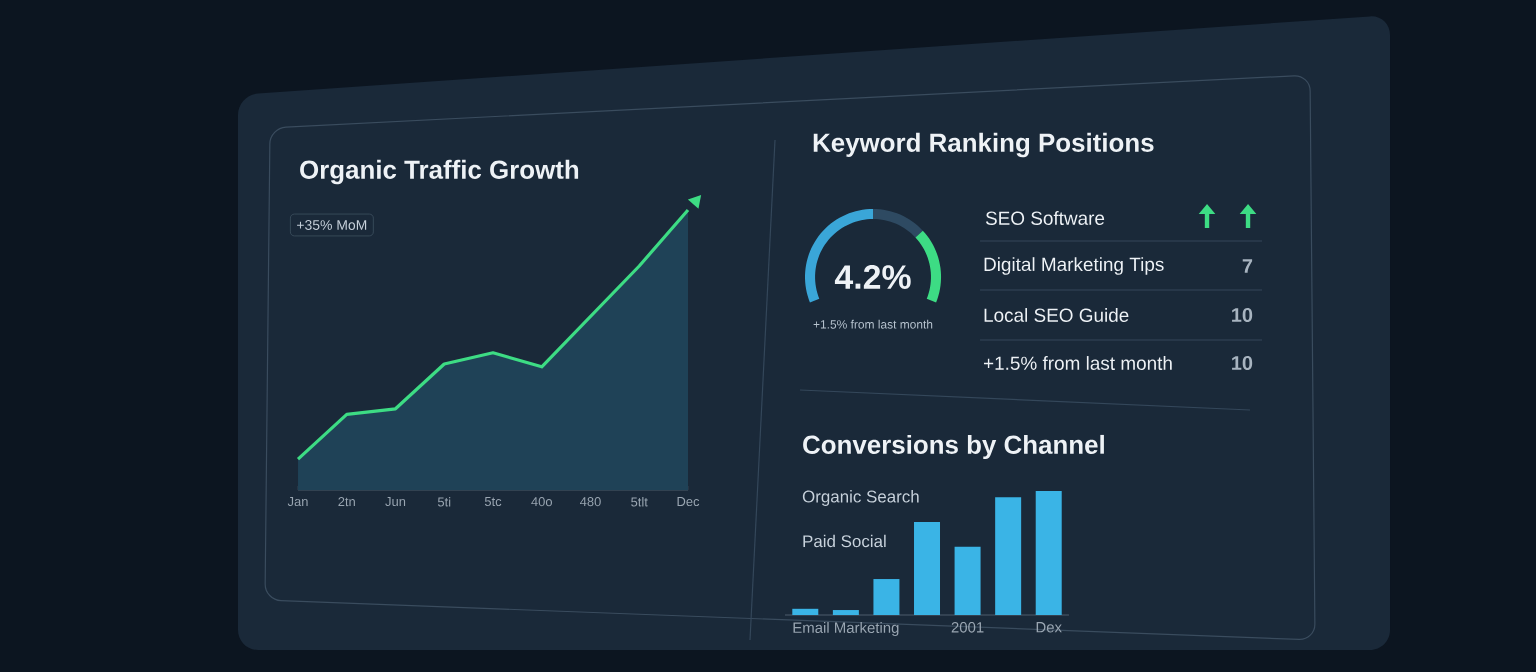 This screenshot has height=672, width=1536. What do you see at coordinates (846, 629) in the screenshot?
I see `x-tick-label: Email Marketing` at bounding box center [846, 629].